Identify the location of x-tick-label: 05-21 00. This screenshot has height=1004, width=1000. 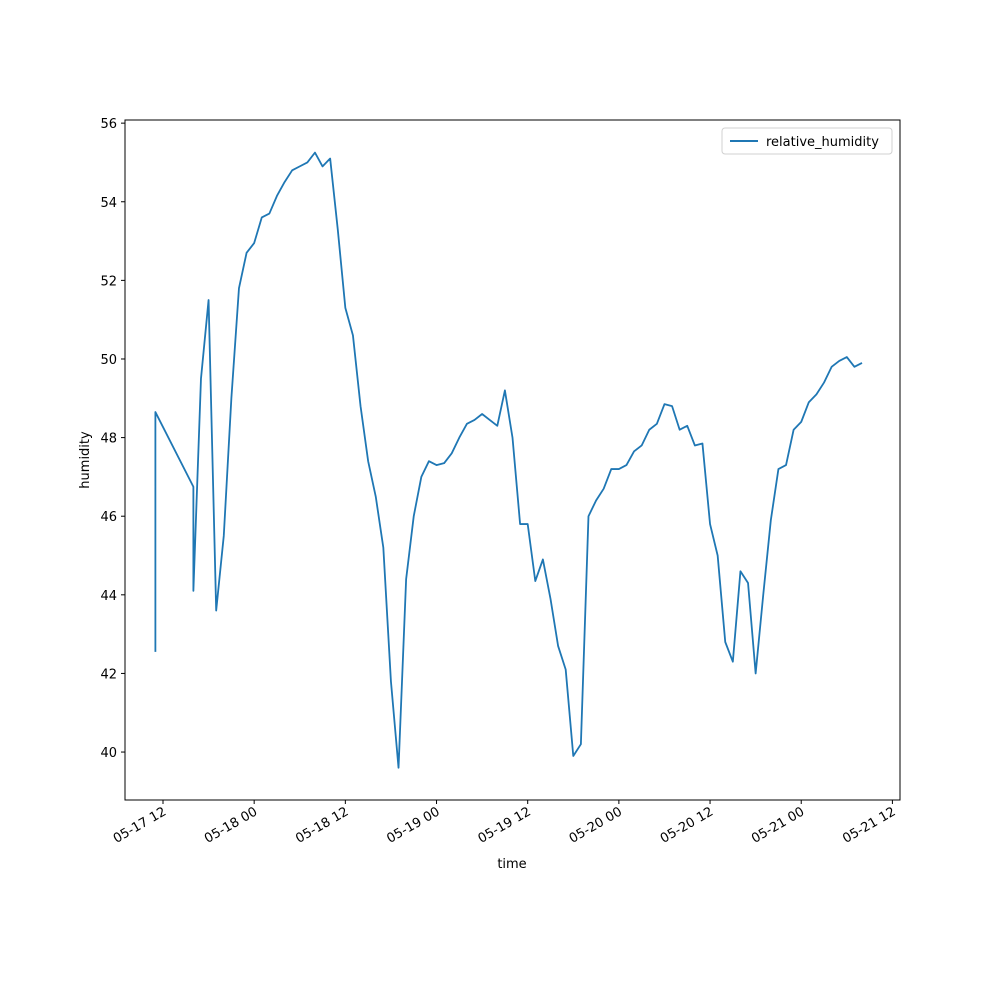
(778, 825).